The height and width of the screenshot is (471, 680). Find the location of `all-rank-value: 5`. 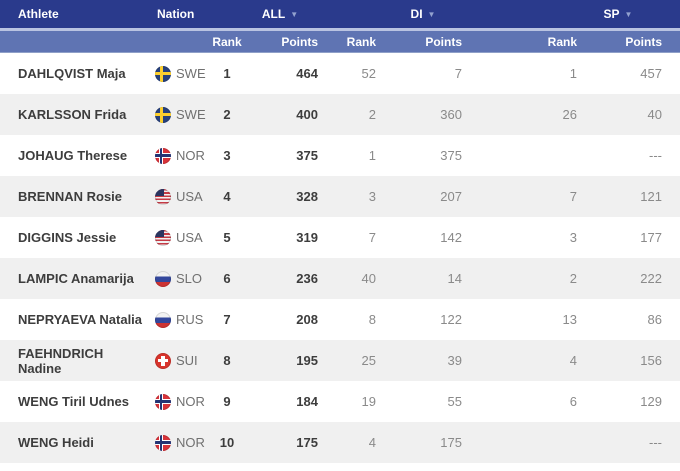

all-rank-value: 5 is located at coordinates (227, 237).